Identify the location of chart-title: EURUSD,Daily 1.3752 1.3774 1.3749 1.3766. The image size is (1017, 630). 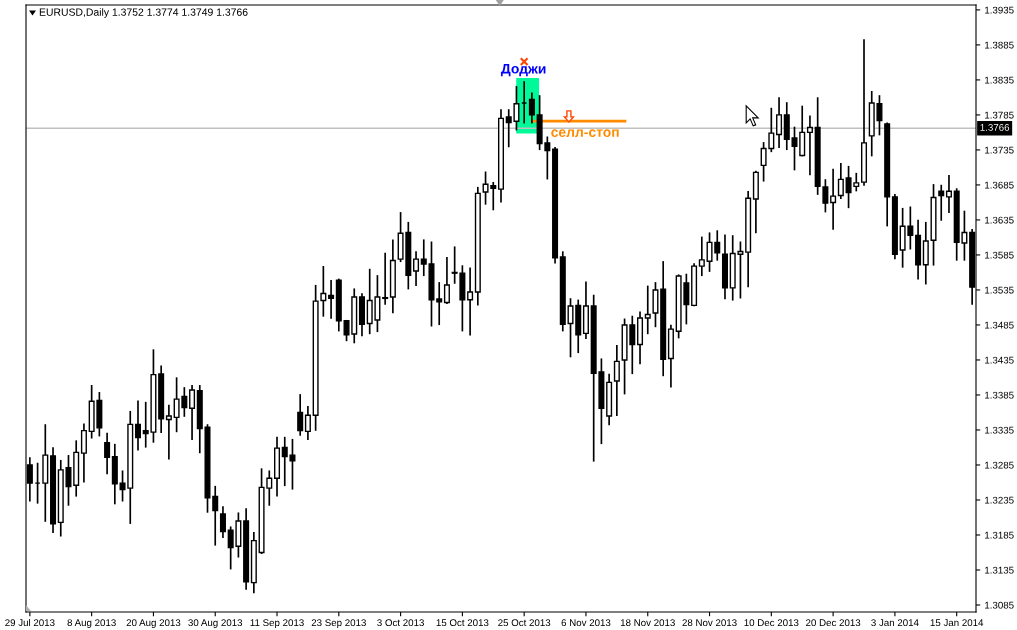
(143, 13).